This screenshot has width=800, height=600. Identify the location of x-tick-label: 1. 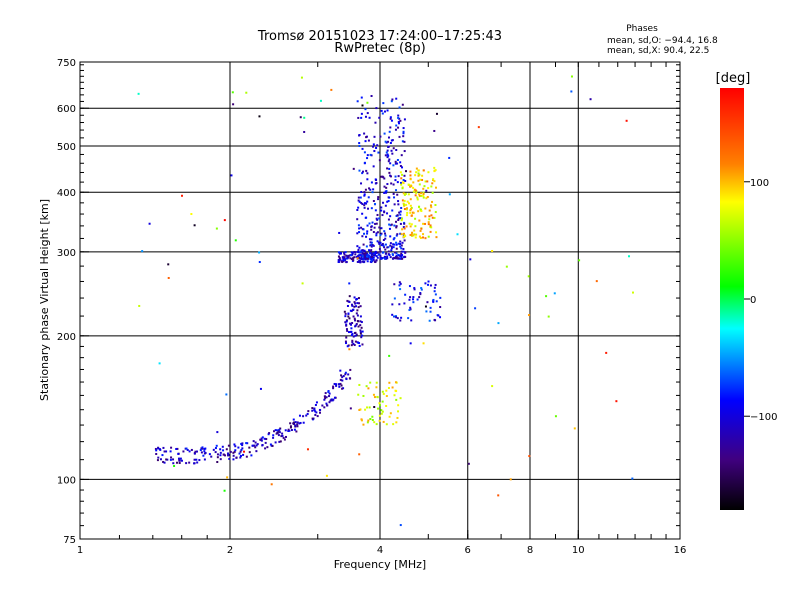
(80, 550).